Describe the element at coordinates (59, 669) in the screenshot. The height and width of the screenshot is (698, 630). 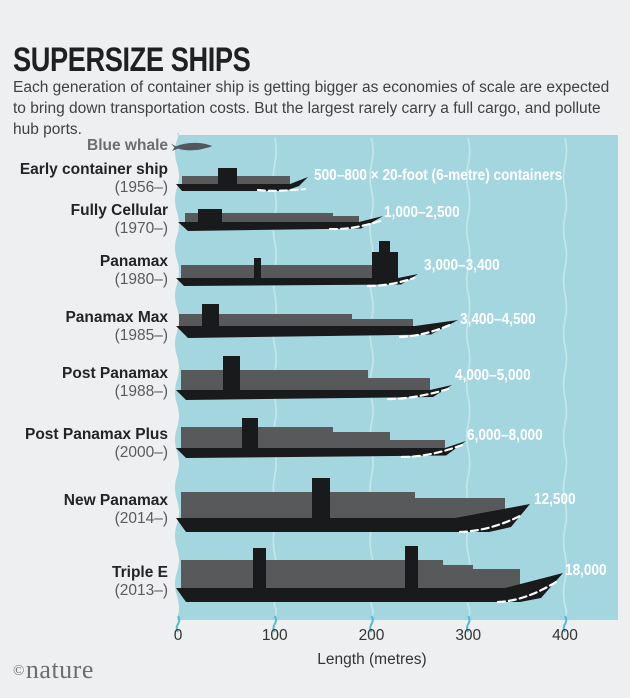
I see `brand-name: nature` at that location.